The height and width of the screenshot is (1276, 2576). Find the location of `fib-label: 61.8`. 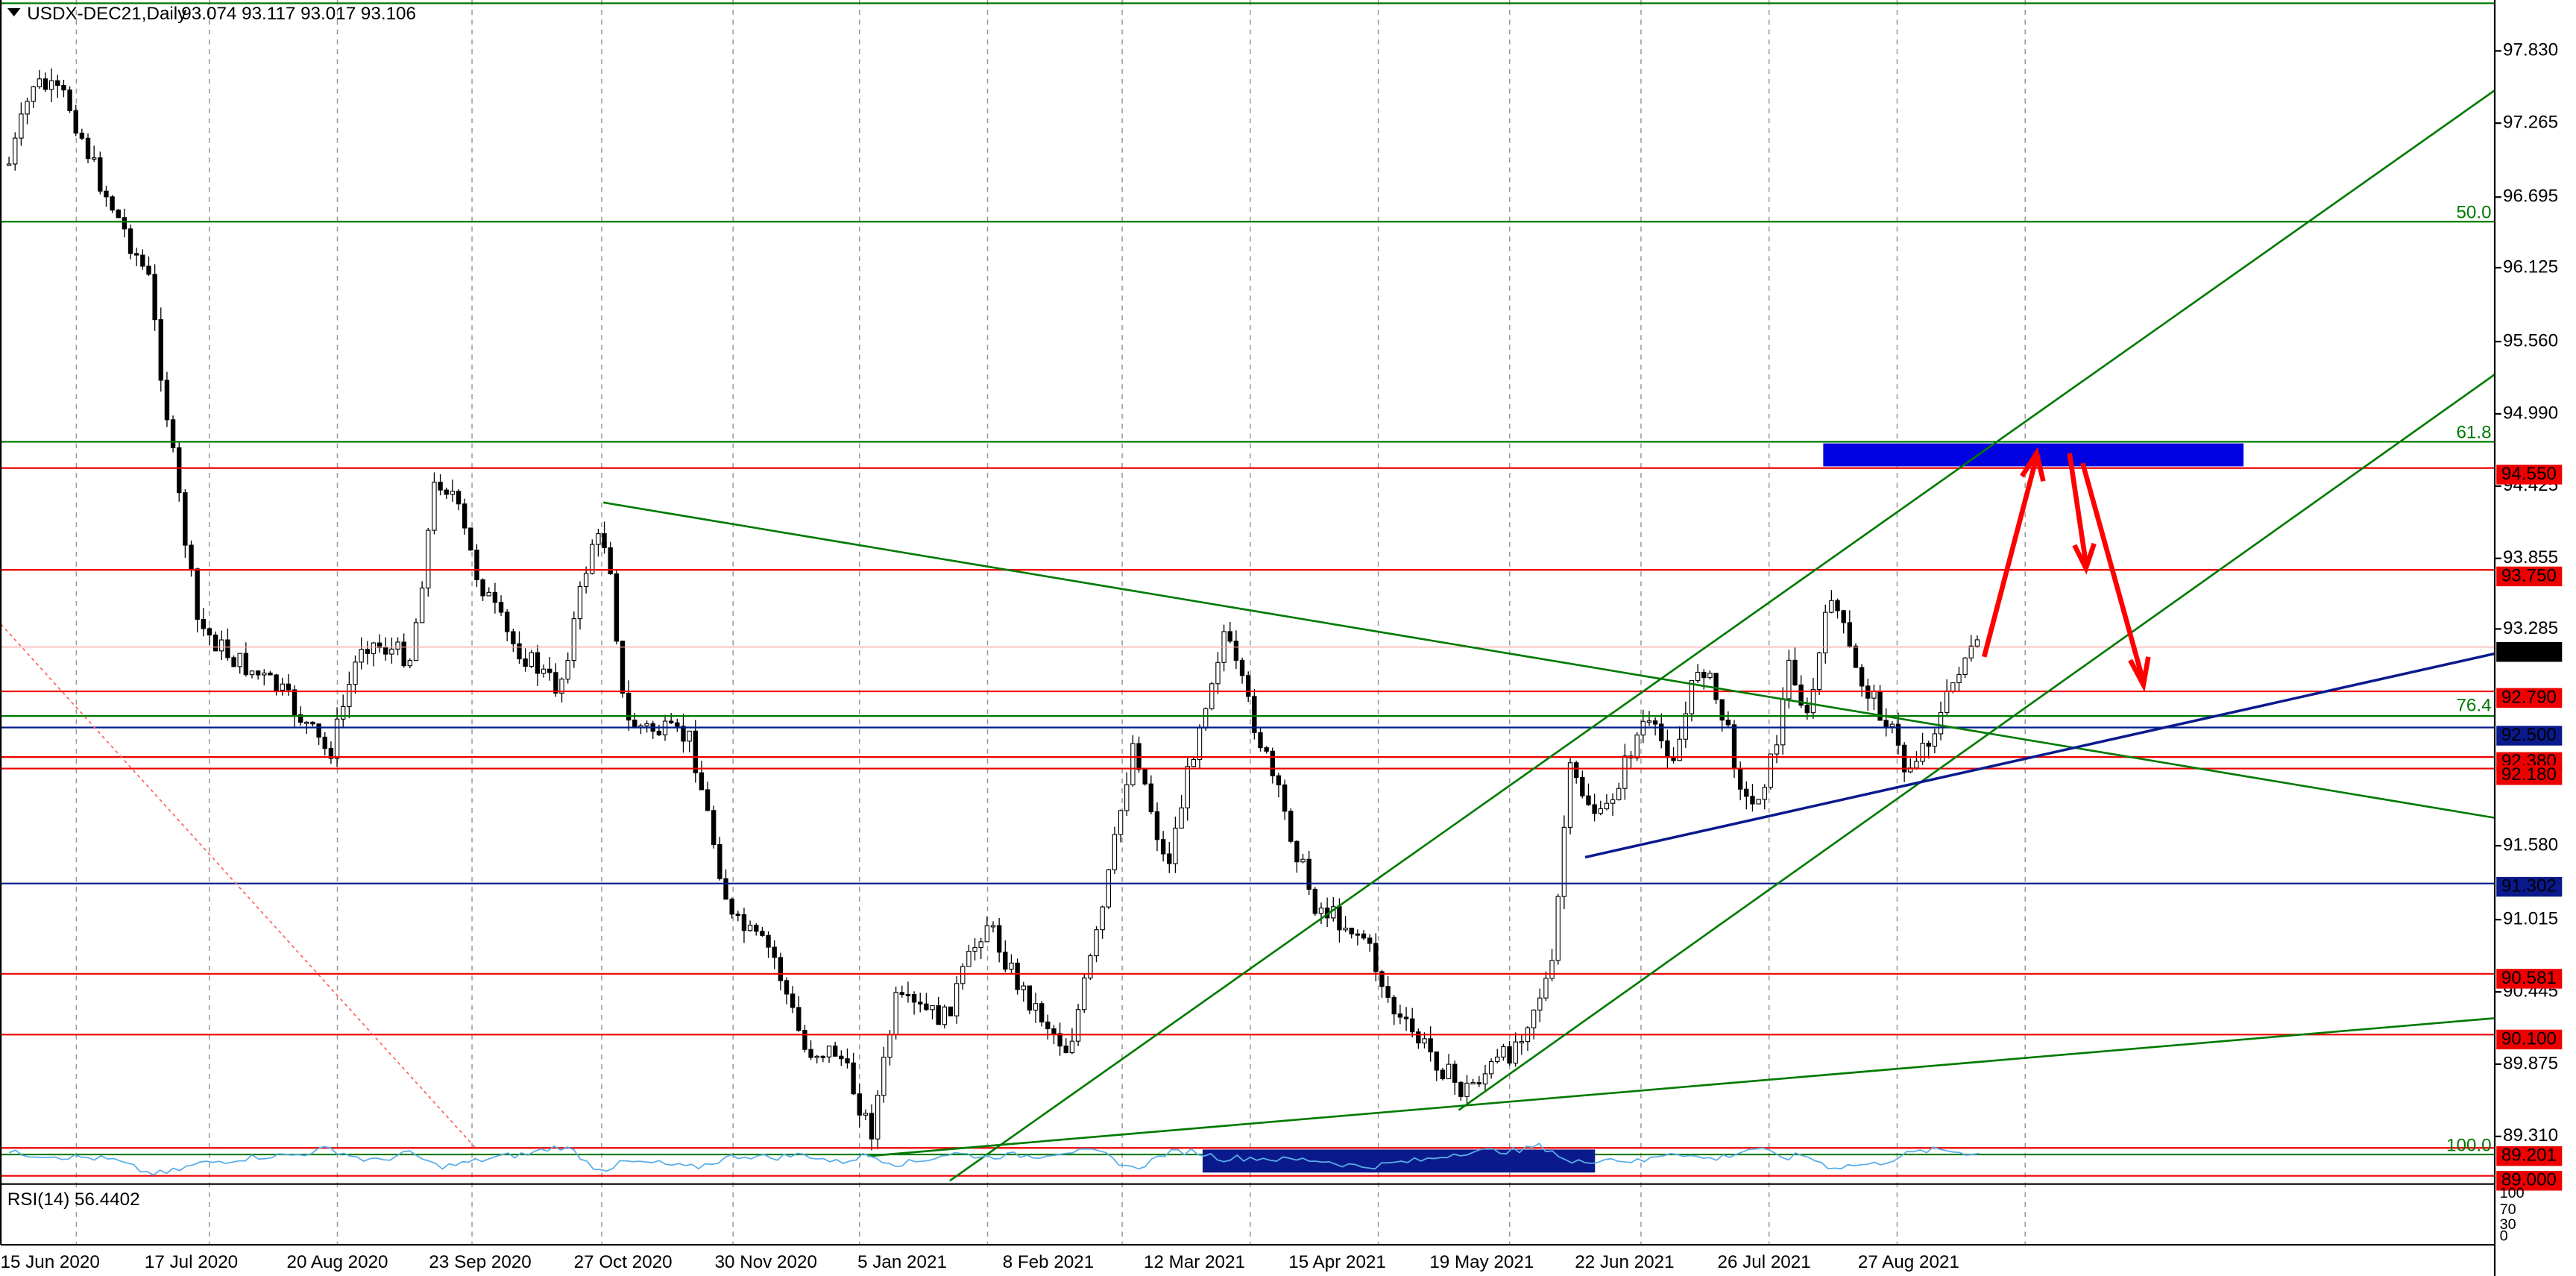

fib-label: 61.8 is located at coordinates (2473, 433).